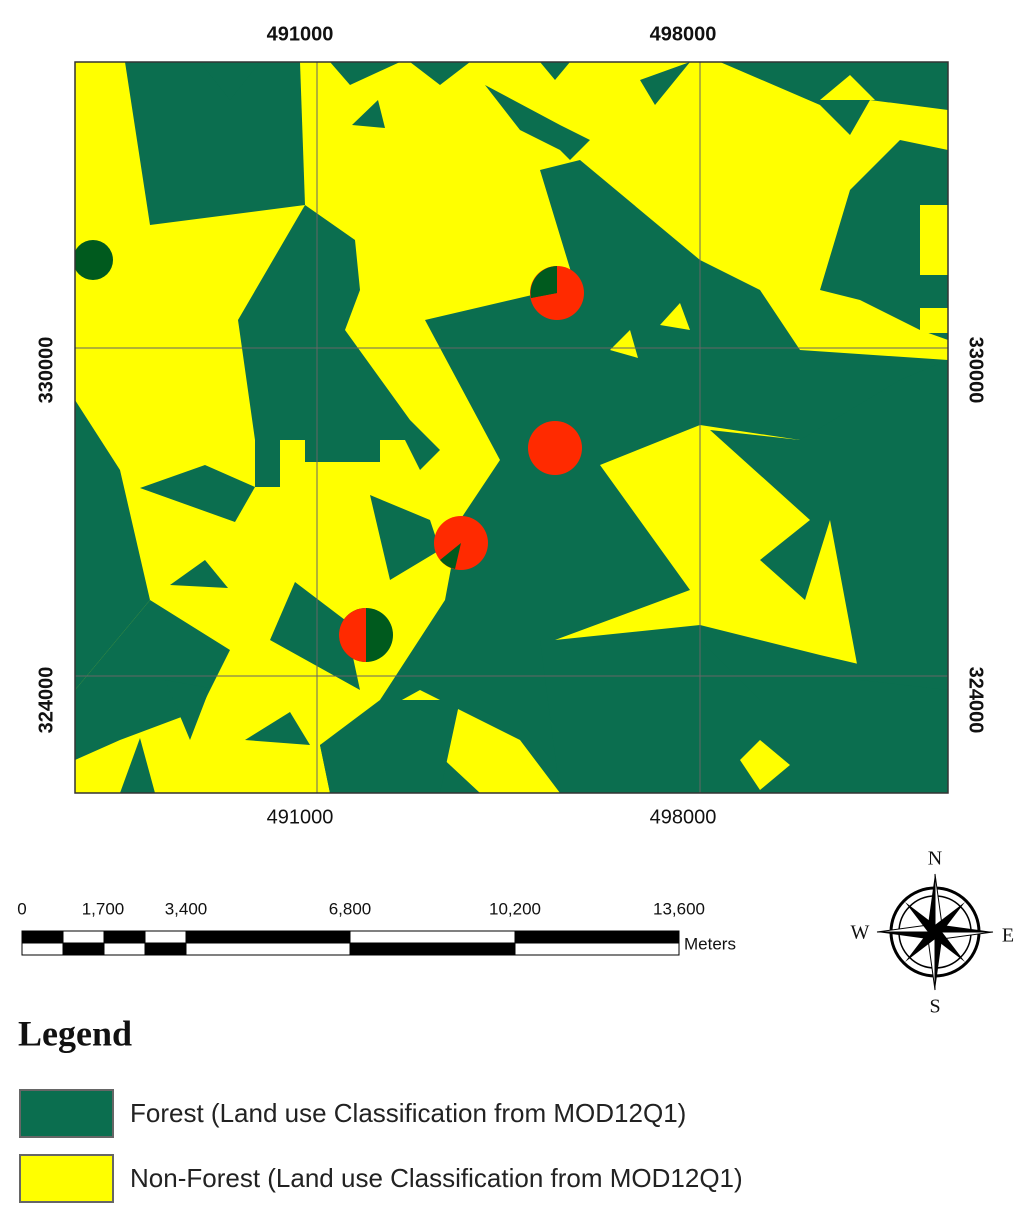 The width and height of the screenshot is (1024, 1224). I want to click on compass-label: E, so click(1008, 936).